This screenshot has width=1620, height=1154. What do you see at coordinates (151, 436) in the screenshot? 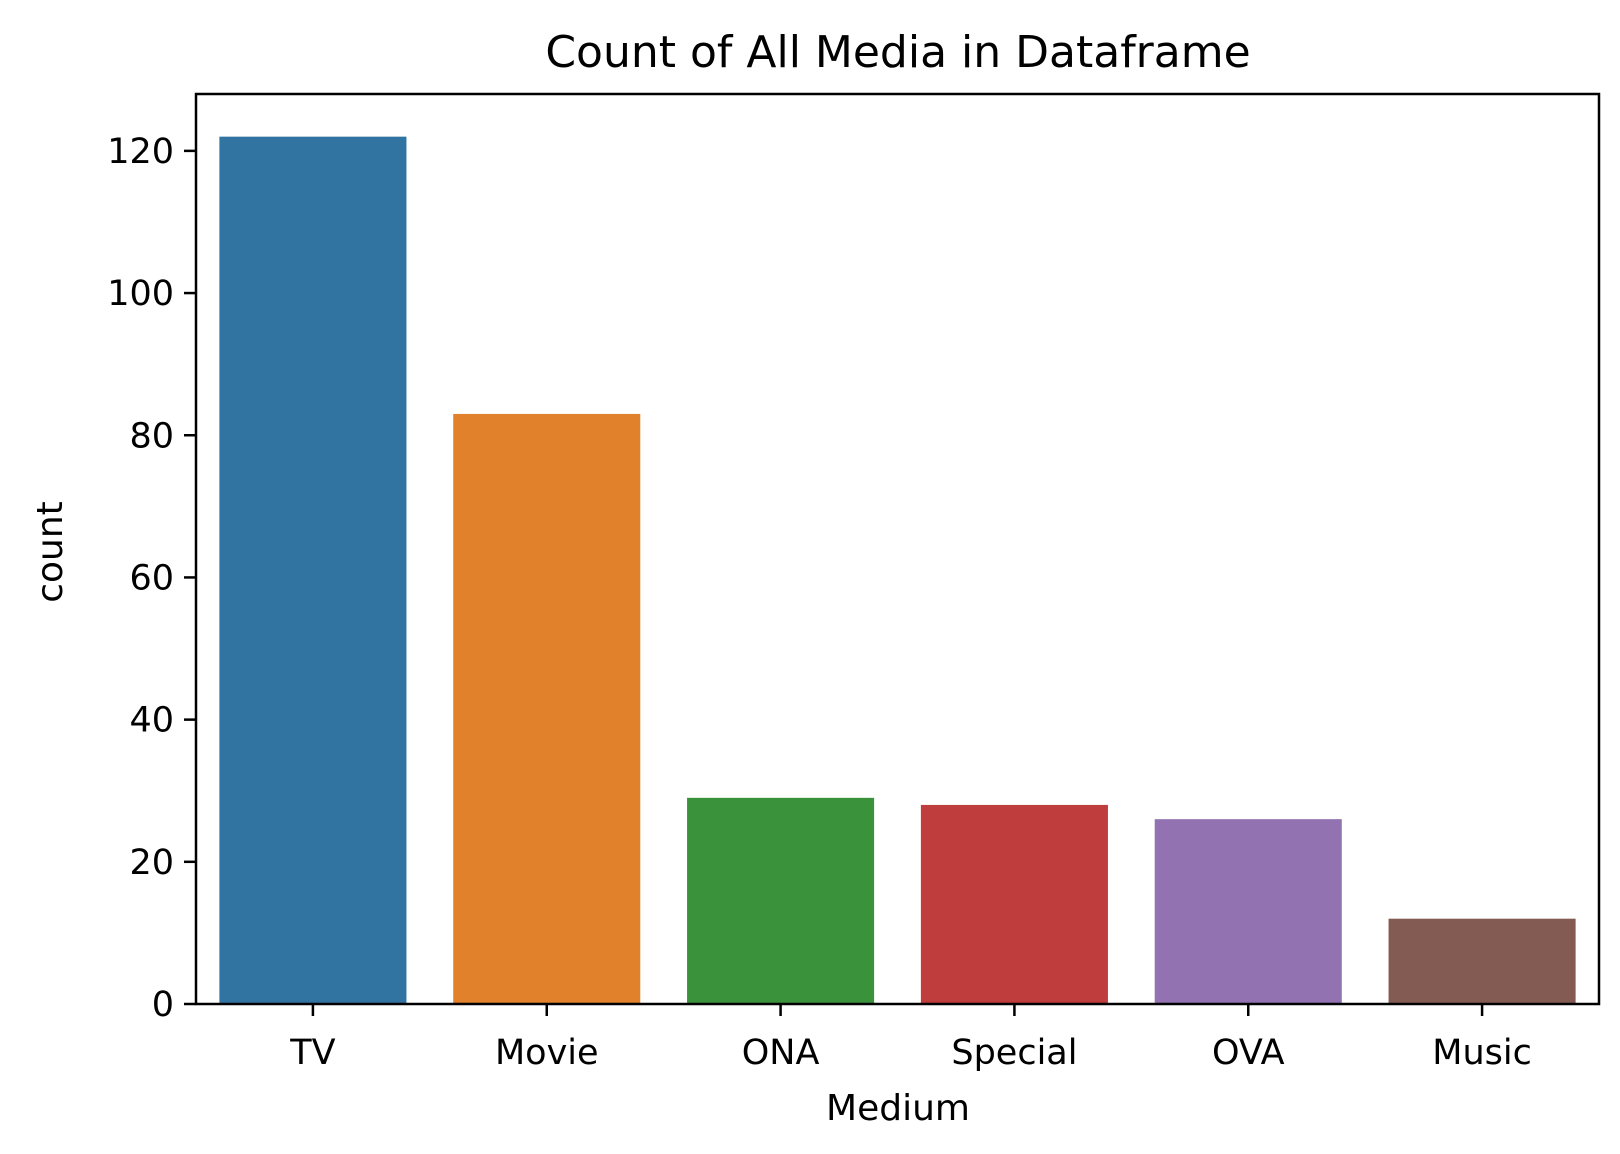
I see `y-tick-label: 80` at bounding box center [151, 436].